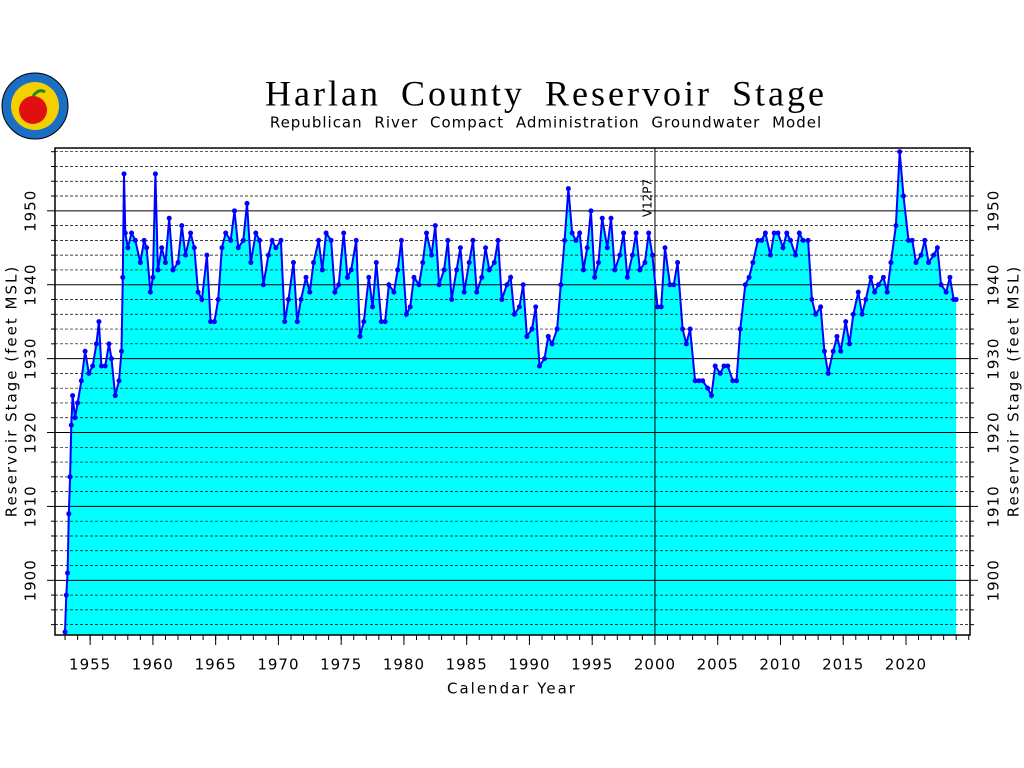 The width and height of the screenshot is (1024, 768). What do you see at coordinates (780, 665) in the screenshot?
I see `x-tick-label: 2010` at bounding box center [780, 665].